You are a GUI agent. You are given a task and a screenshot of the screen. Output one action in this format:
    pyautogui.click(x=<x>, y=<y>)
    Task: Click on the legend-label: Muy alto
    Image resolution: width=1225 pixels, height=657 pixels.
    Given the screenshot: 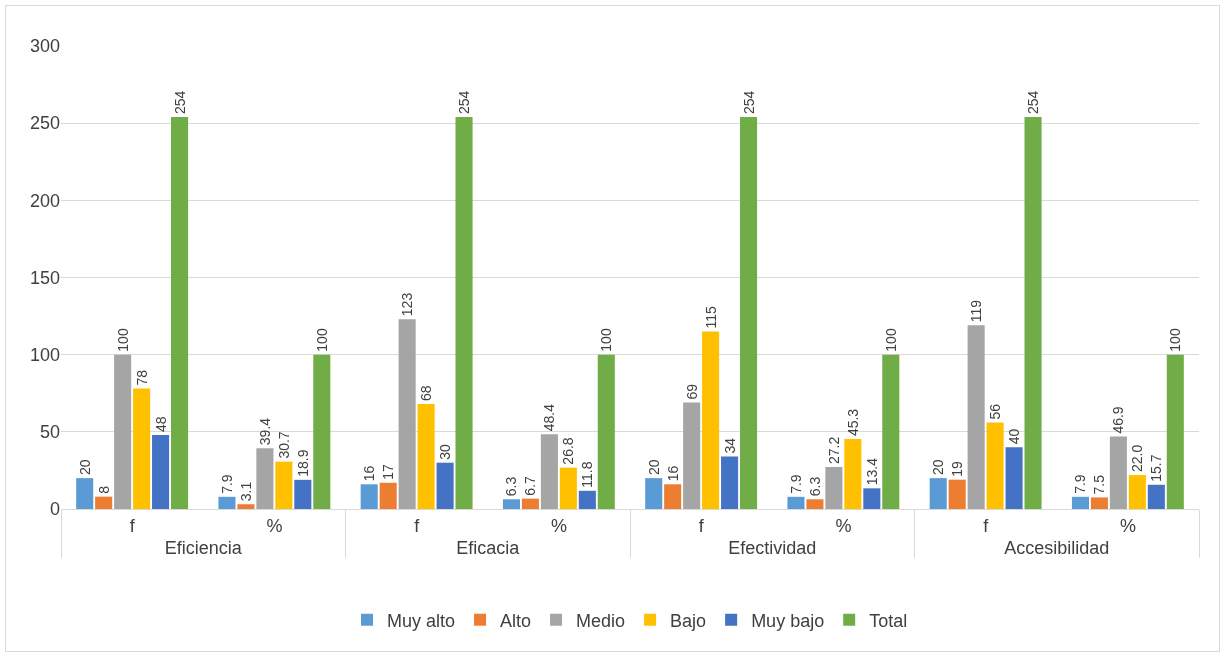 What is the action you would take?
    pyautogui.click(x=421, y=620)
    